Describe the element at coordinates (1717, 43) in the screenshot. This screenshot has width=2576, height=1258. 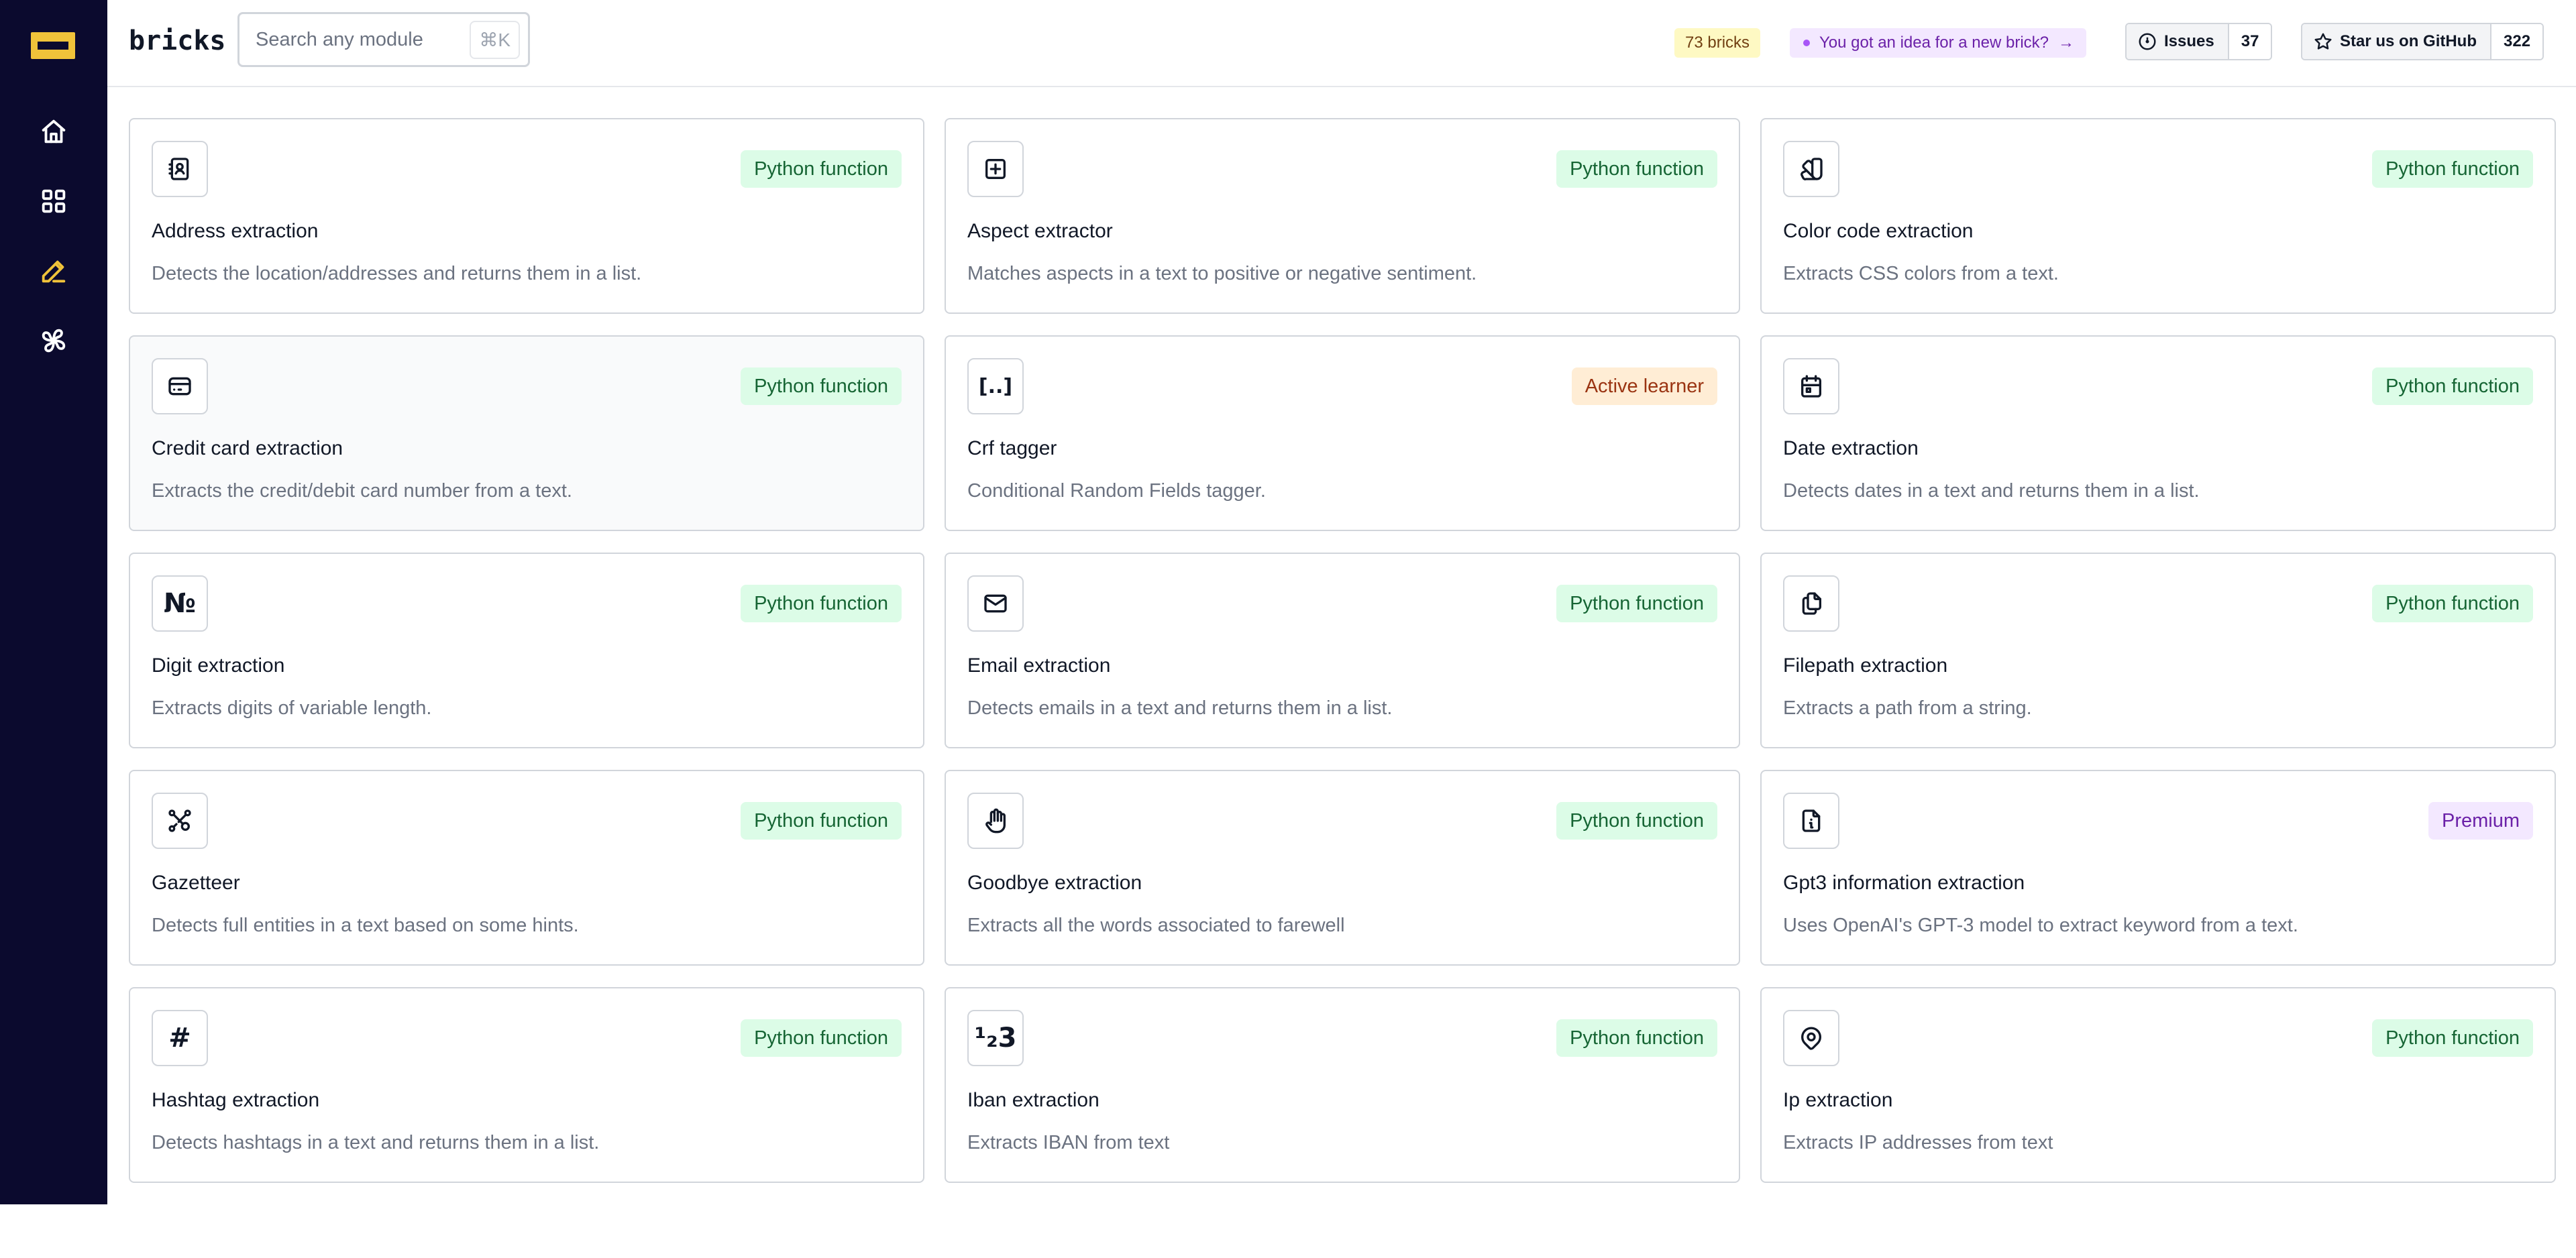
I see `bricks-count-badge: 73 bricks` at that location.